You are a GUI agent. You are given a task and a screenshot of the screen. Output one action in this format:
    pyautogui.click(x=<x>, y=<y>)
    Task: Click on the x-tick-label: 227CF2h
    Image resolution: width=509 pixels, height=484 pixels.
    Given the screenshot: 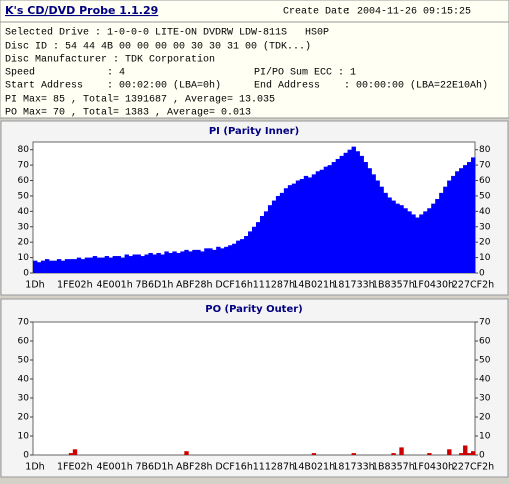 What is the action you would take?
    pyautogui.click(x=473, y=467)
    